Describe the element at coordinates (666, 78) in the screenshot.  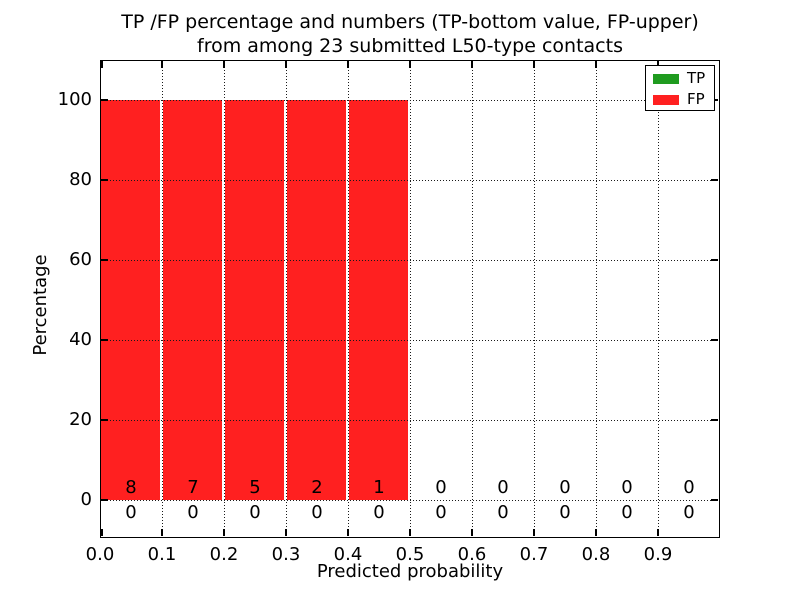
I see `legend-swatch-tp-icon` at that location.